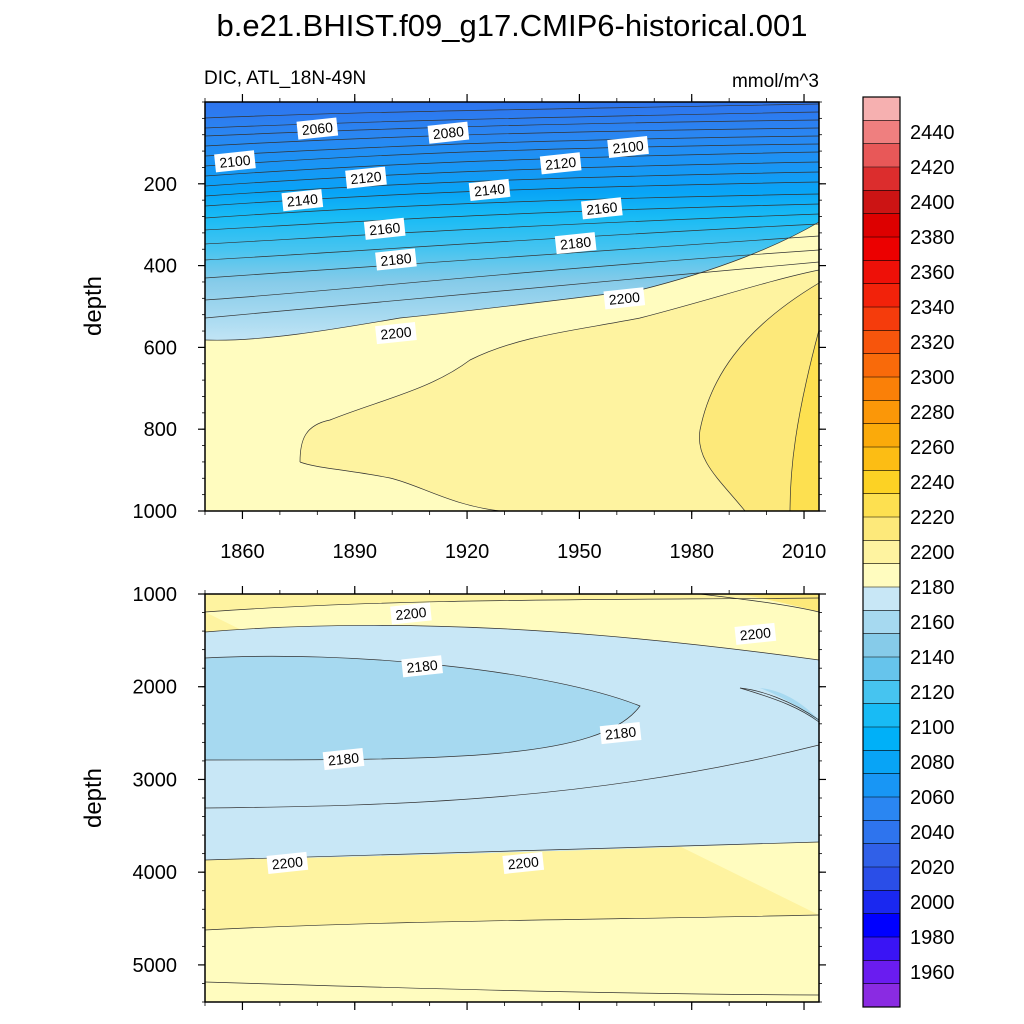 Image resolution: width=1024 pixels, height=1024 pixels. What do you see at coordinates (932, 833) in the screenshot?
I see `colorbar-label: 2040` at bounding box center [932, 833].